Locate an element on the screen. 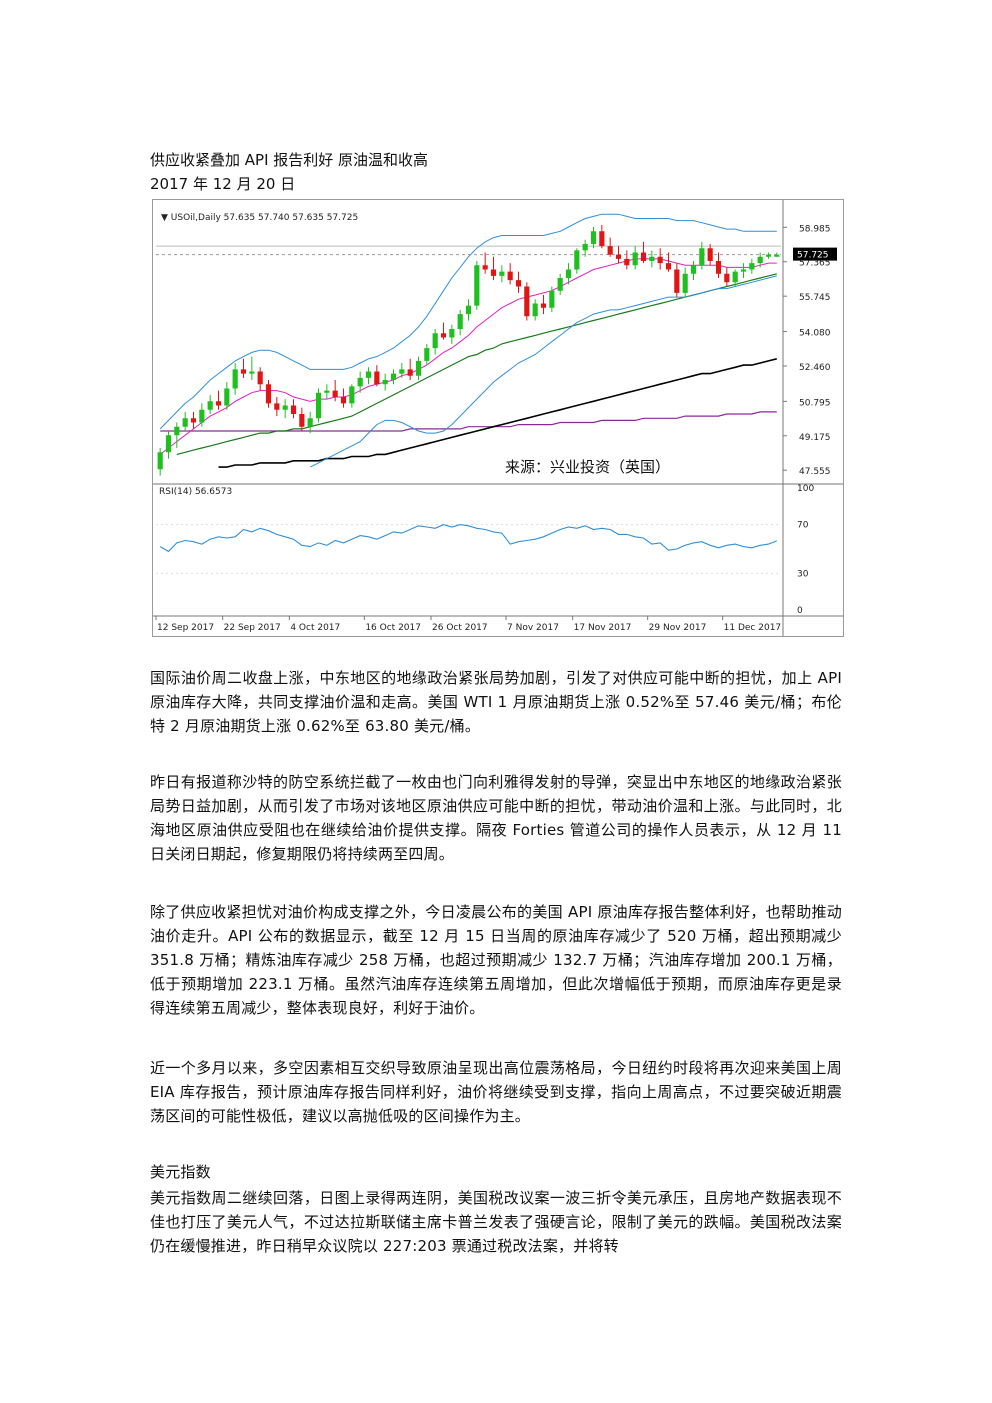 Image resolution: width=992 pixels, height=1403 pixels. price-tick-label: 57.365 is located at coordinates (815, 264).